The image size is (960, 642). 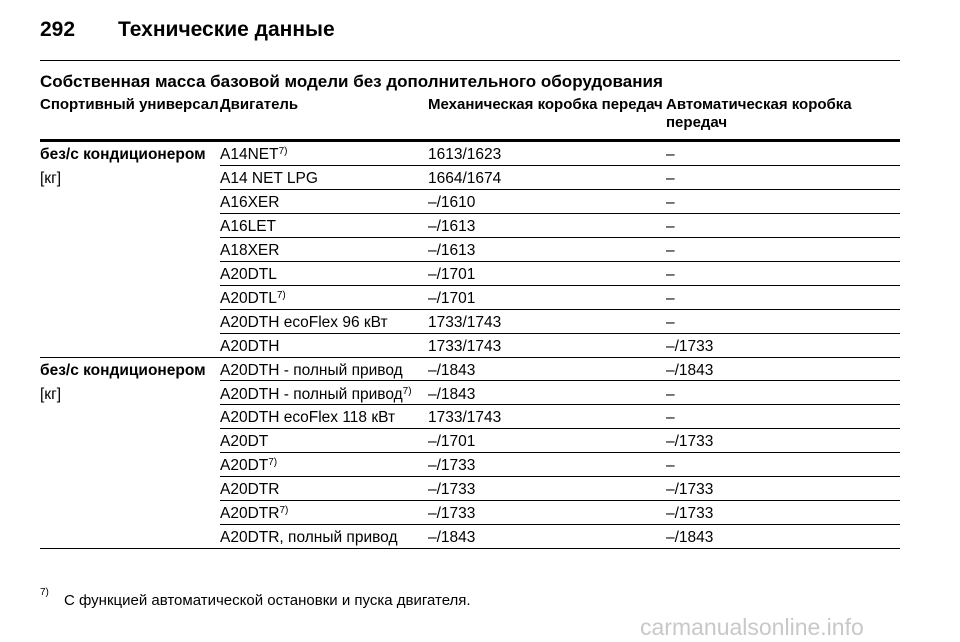 I want to click on engine-cell: A20DTL7), so click(x=253, y=299).